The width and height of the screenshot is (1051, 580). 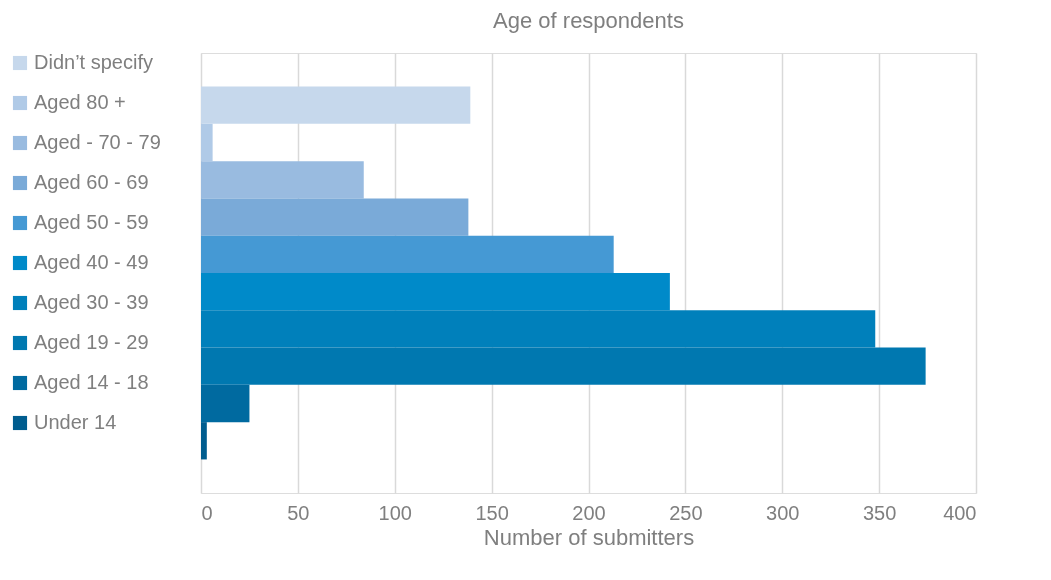 What do you see at coordinates (91, 342) in the screenshot?
I see `legend-label: Aged 19 - 29` at bounding box center [91, 342].